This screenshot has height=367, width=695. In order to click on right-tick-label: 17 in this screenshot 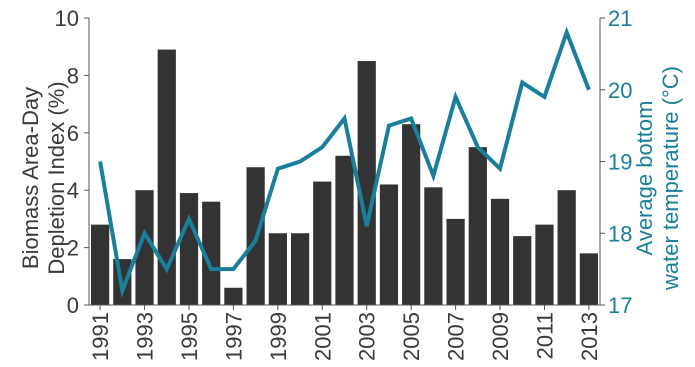, I will do `click(620, 305)`.